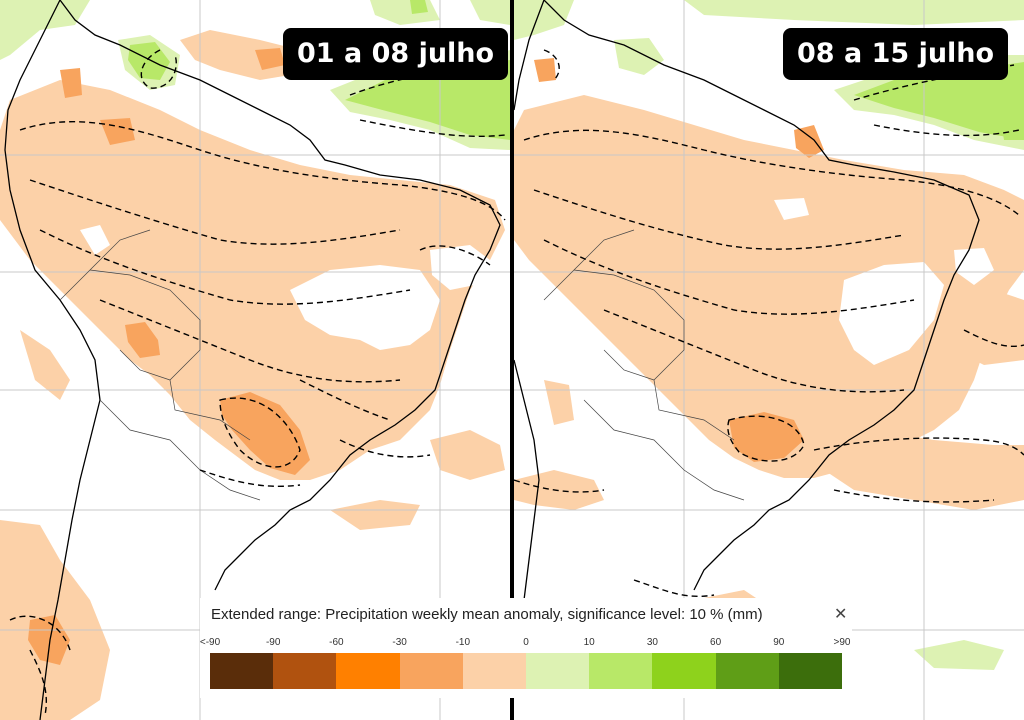  What do you see at coordinates (842, 642) in the screenshot?
I see `legend-tick-label: >90` at bounding box center [842, 642].